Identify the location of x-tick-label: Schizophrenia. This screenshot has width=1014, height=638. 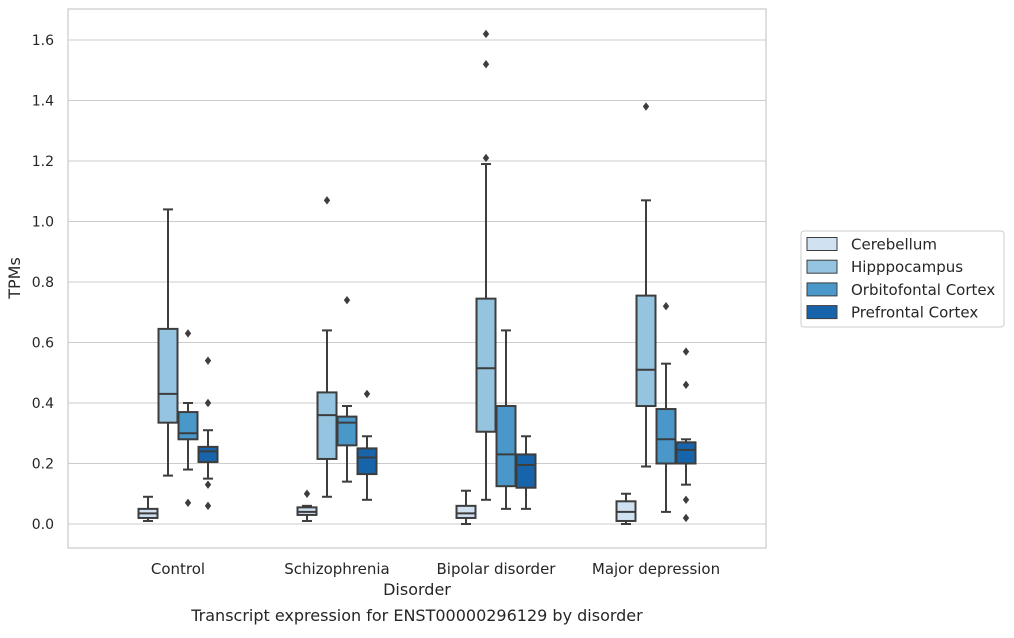
(336, 569).